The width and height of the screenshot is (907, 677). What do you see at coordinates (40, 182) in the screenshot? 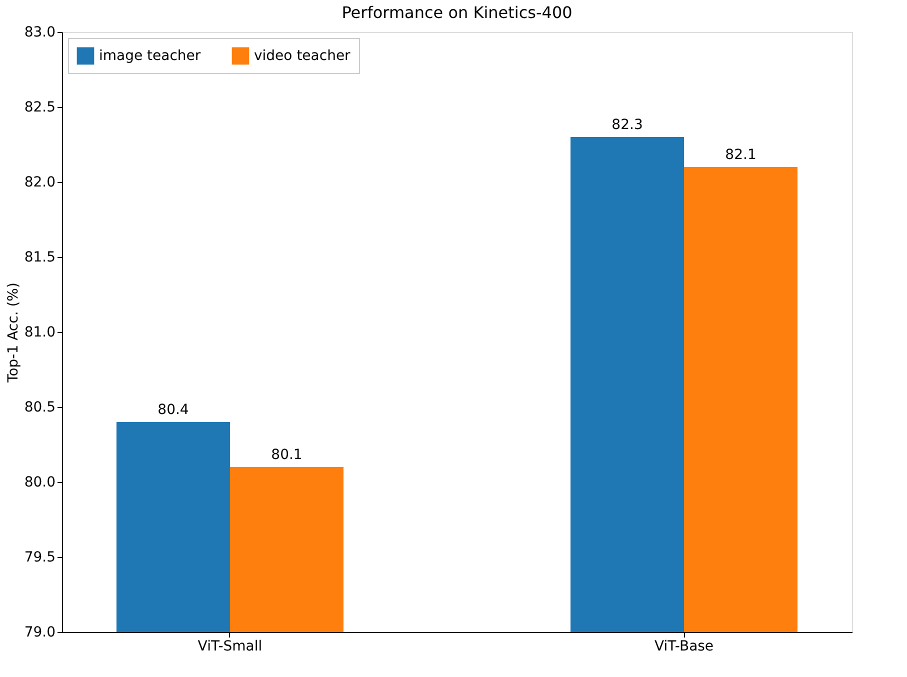
I see `y-tick-label: 82.0` at bounding box center [40, 182].